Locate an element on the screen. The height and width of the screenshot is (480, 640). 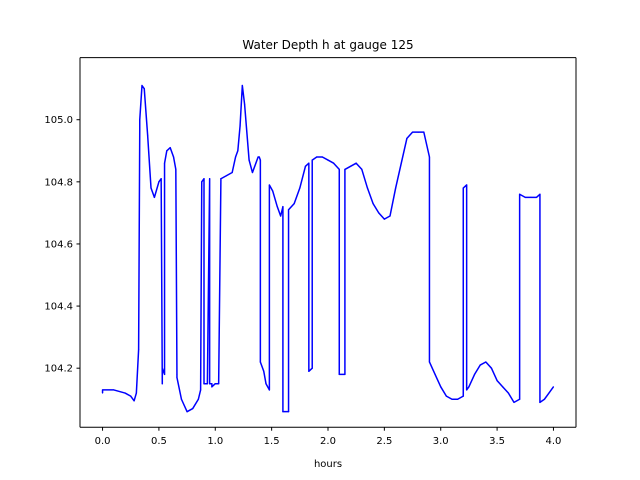
x-tick-label: 4.0 is located at coordinates (554, 441).